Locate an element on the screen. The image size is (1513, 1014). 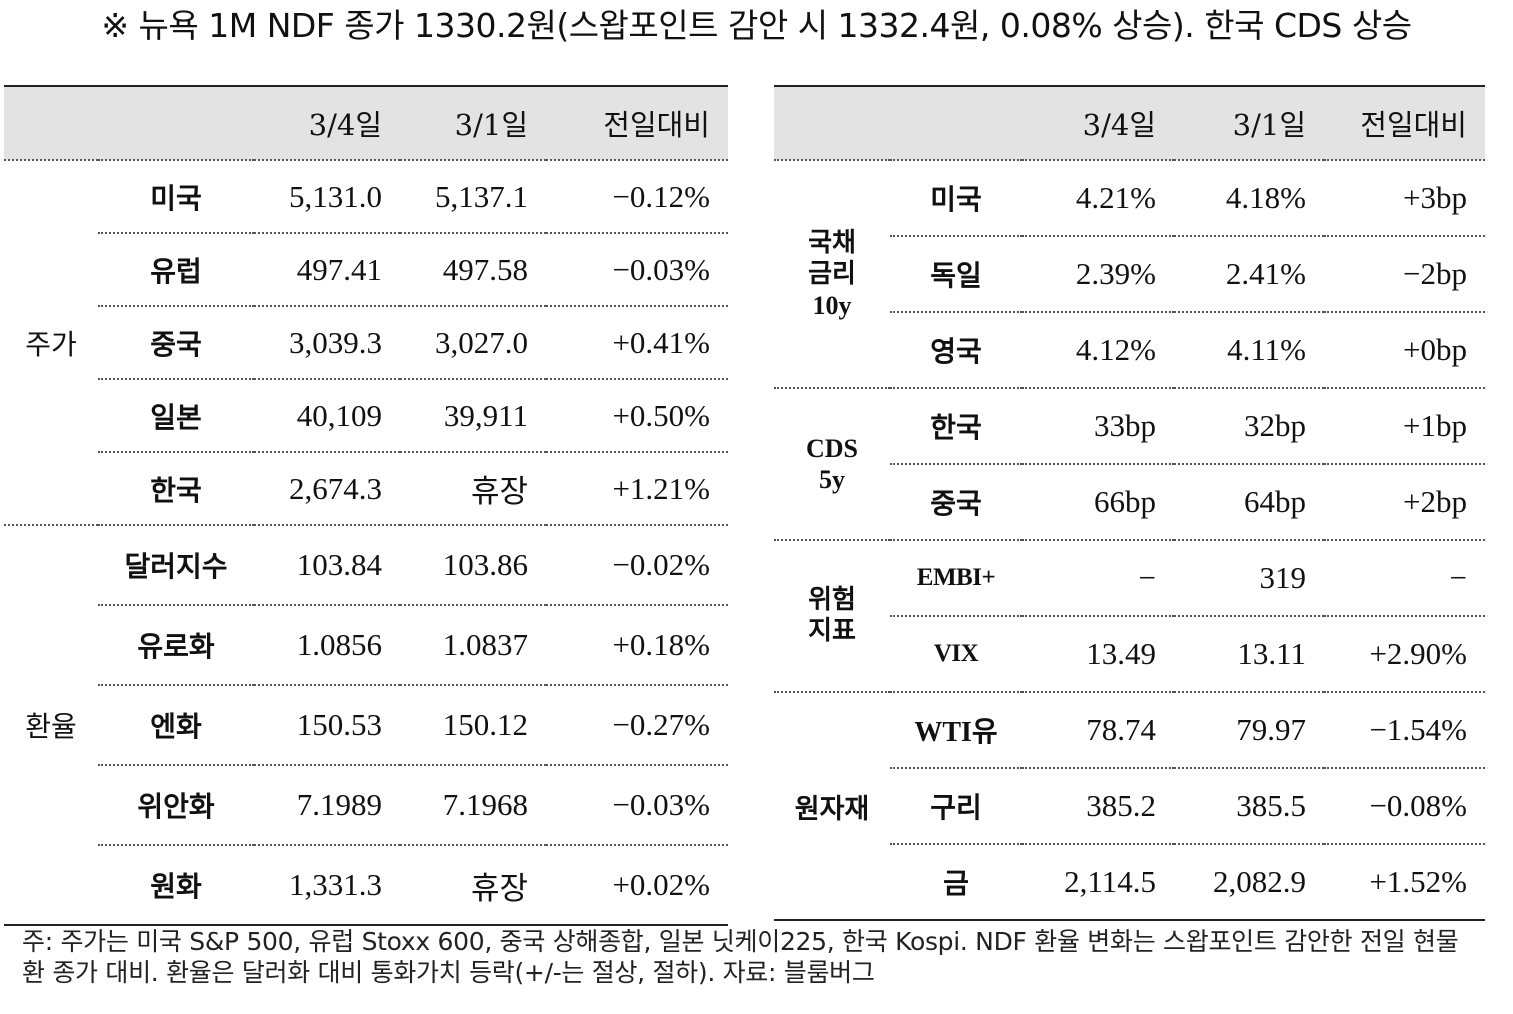
value-date-2: 150.12 is located at coordinates (473, 725).